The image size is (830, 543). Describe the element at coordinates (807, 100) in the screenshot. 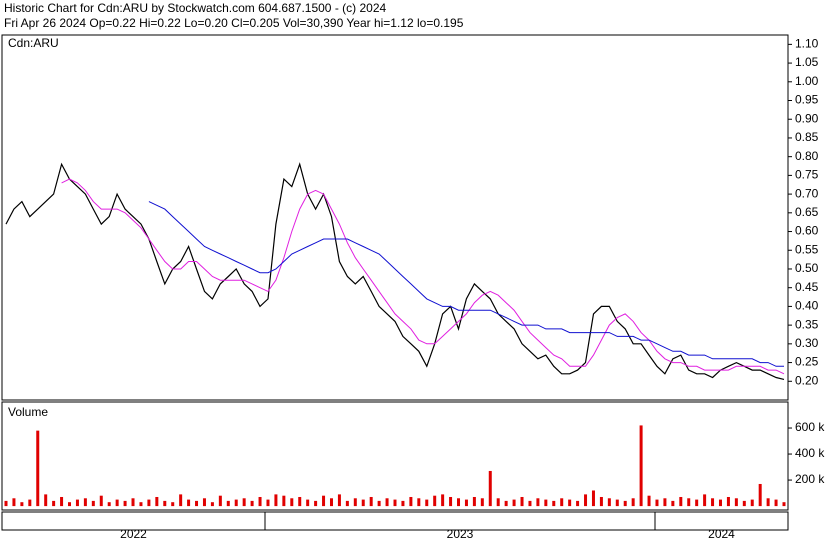

I see `y-tick-label: 0.95` at that location.